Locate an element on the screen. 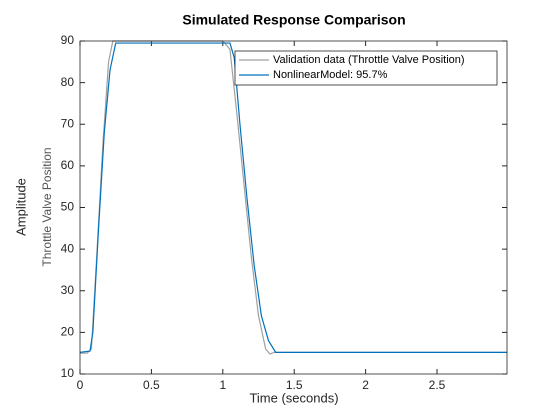 This screenshot has height=420, width=560. y-axis-label: Amplitude is located at coordinates (20, 207).